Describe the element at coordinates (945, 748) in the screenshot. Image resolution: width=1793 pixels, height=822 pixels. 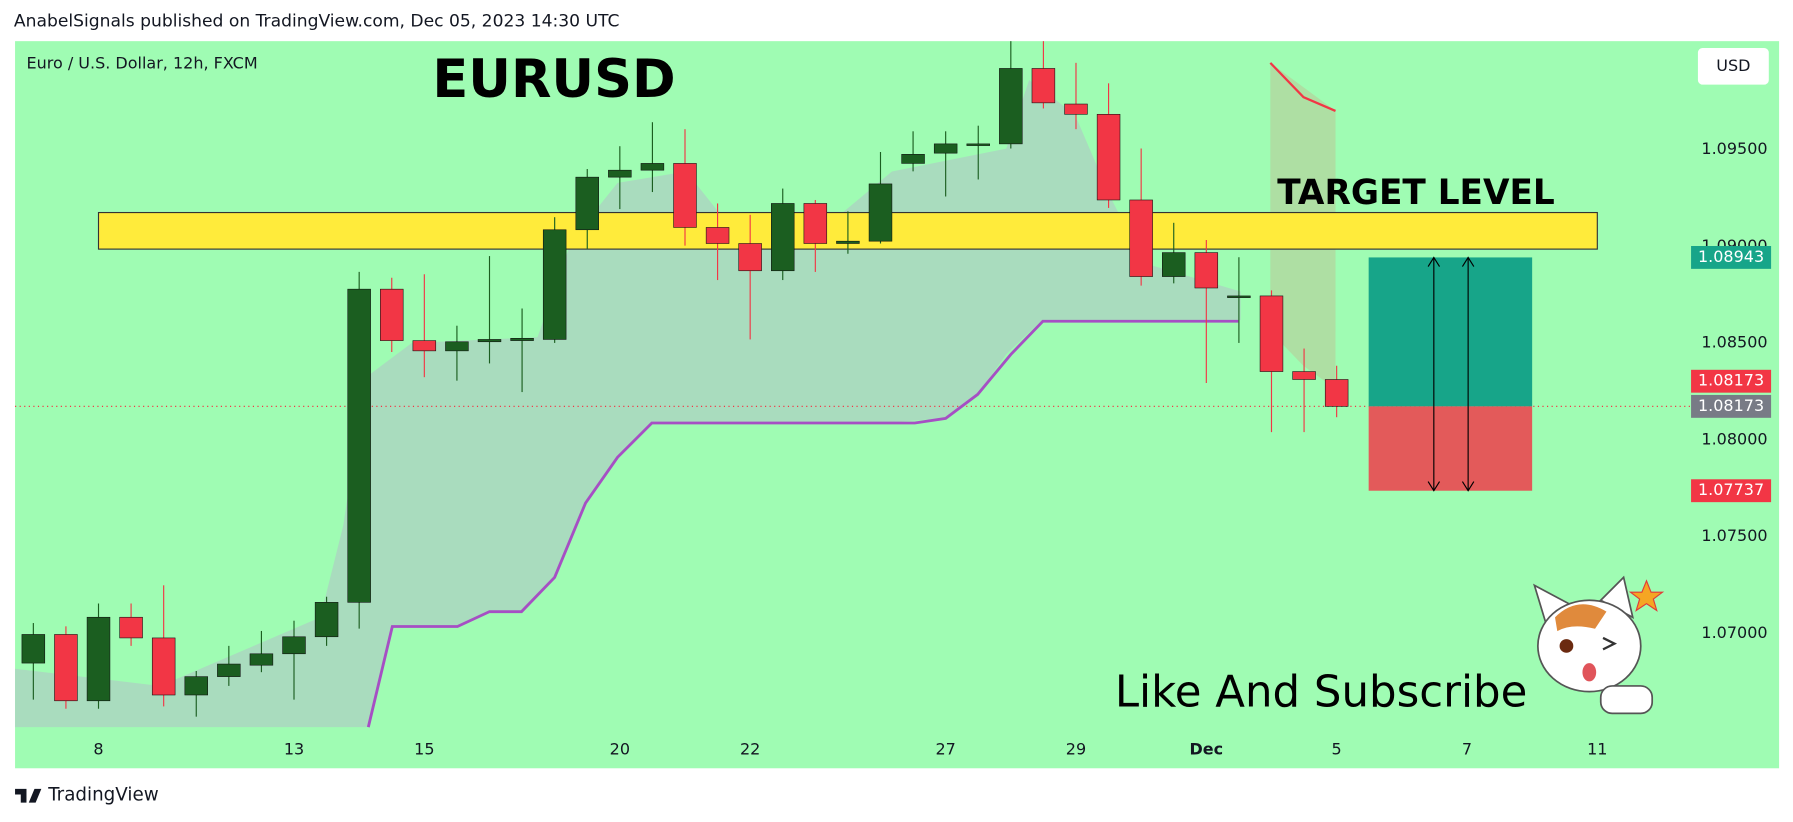
I see `x-tick-label: 27` at that location.